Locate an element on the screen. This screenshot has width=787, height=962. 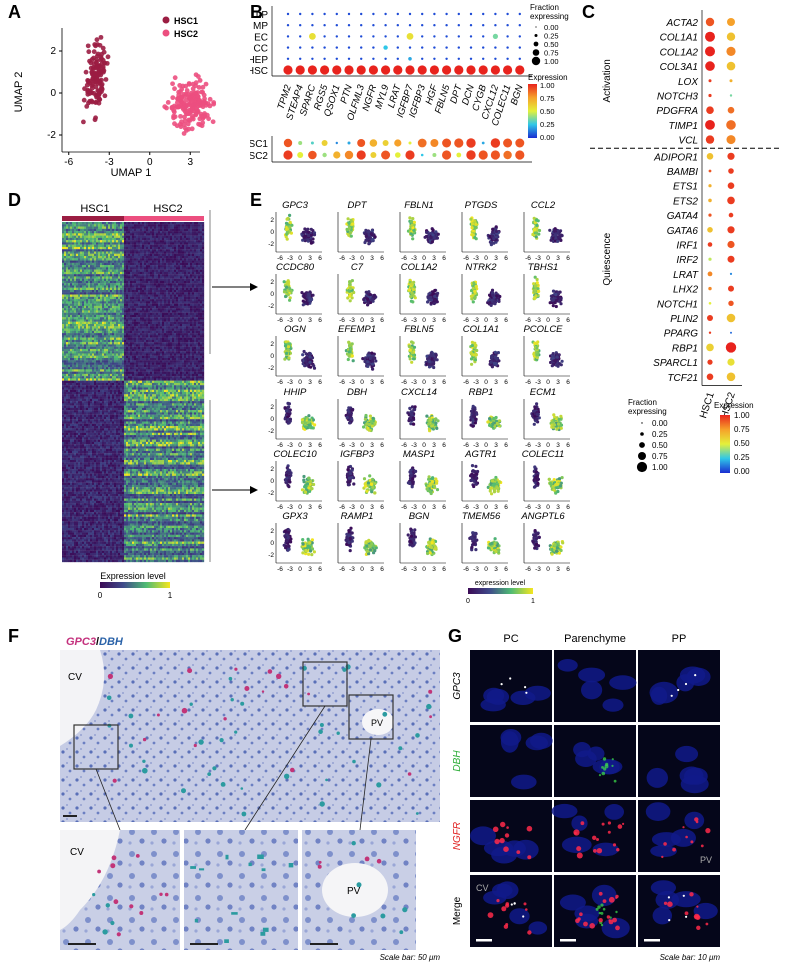
dotplot-b-exp-label: 0.25 is located at coordinates (547, 124).